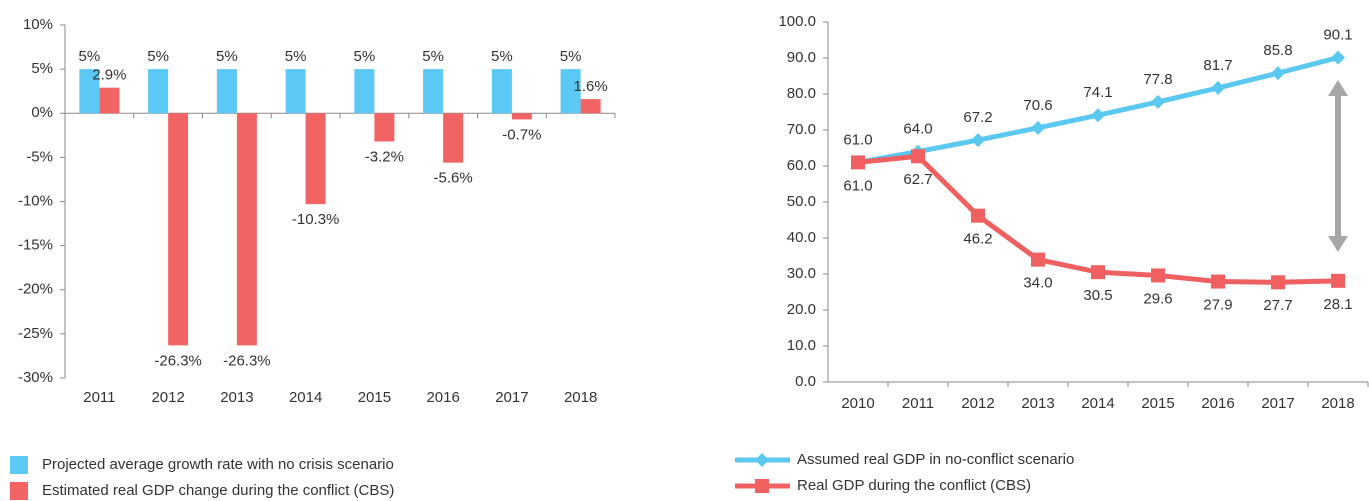  I want to click on data-label: 70.6, so click(1037, 105).